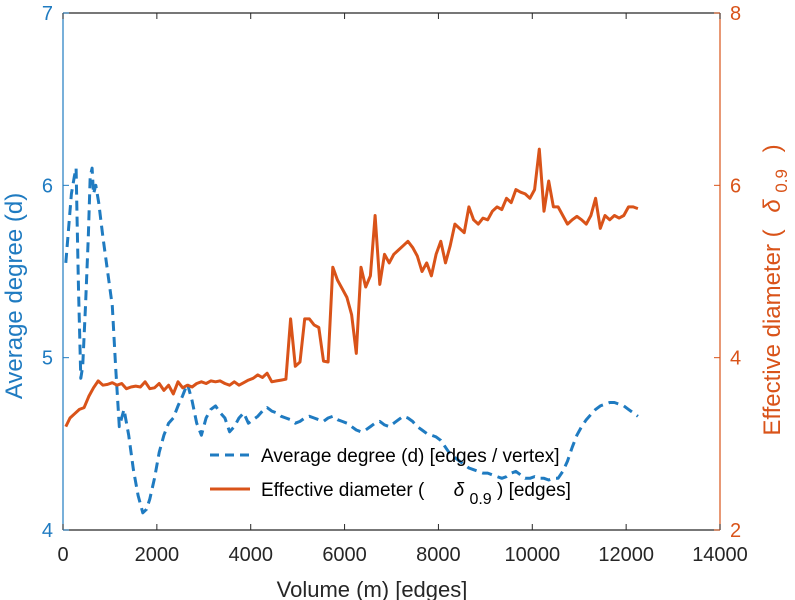 Image resolution: width=795 pixels, height=600 pixels. Describe the element at coordinates (626, 555) in the screenshot. I see `x-tick-label: 12000` at that location.